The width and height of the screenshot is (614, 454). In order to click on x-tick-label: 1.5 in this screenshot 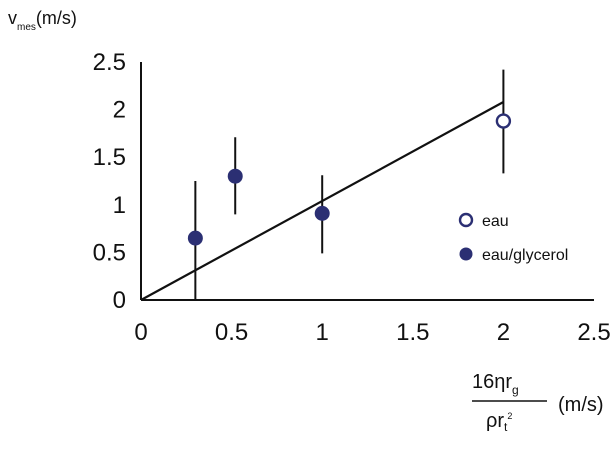, I will do `click(412, 332)`.